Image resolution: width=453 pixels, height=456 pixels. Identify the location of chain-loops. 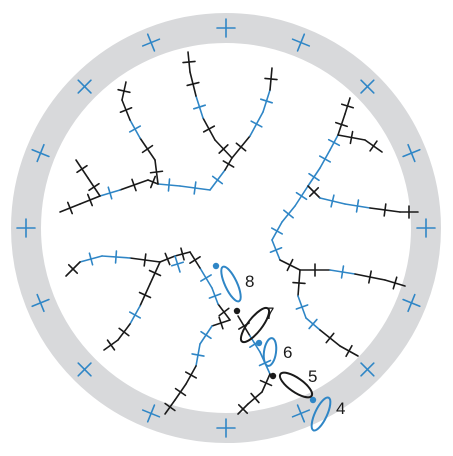
(276, 348).